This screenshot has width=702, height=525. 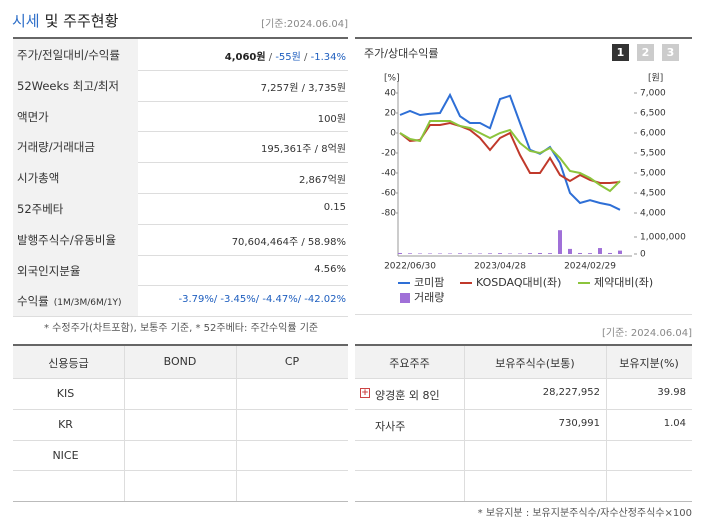 I want to click on value-part: 0.15, so click(x=334, y=207).